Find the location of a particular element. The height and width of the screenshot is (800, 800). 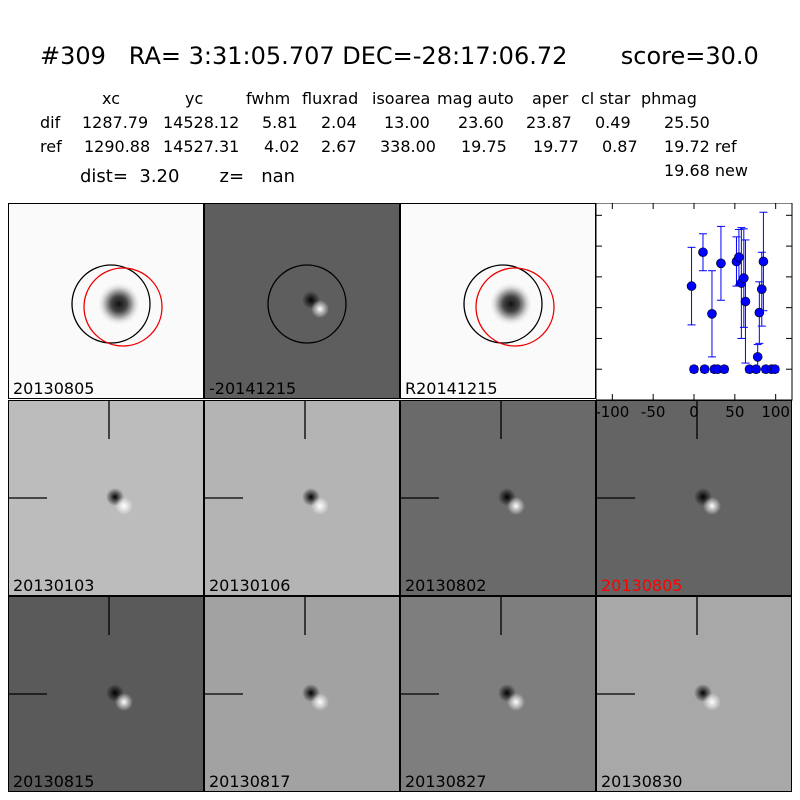

stamp-panel: -20141215 is located at coordinates (302, 301).